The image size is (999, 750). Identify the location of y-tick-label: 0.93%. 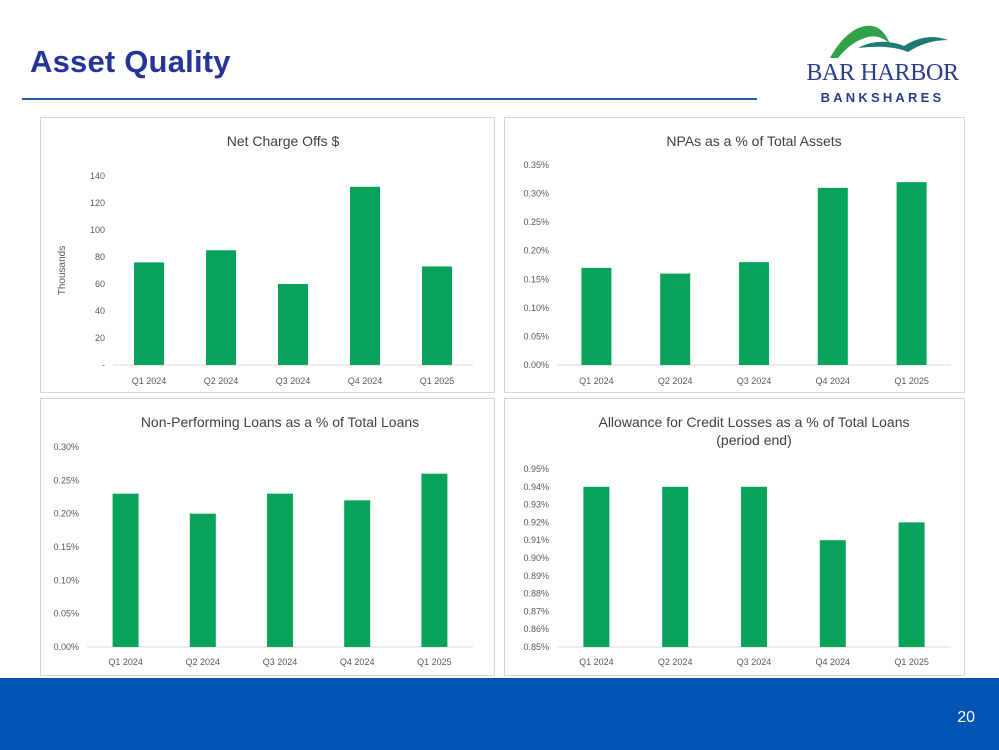
(536, 505).